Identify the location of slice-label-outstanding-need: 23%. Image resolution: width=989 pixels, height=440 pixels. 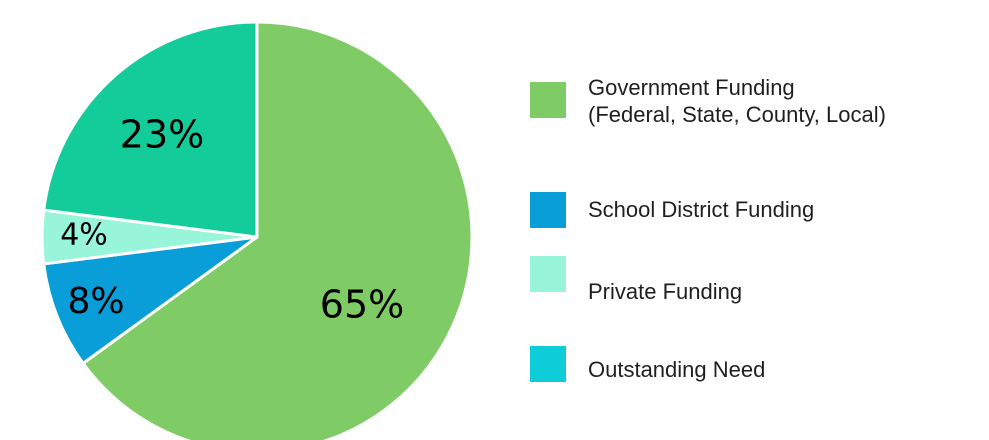
(162, 135).